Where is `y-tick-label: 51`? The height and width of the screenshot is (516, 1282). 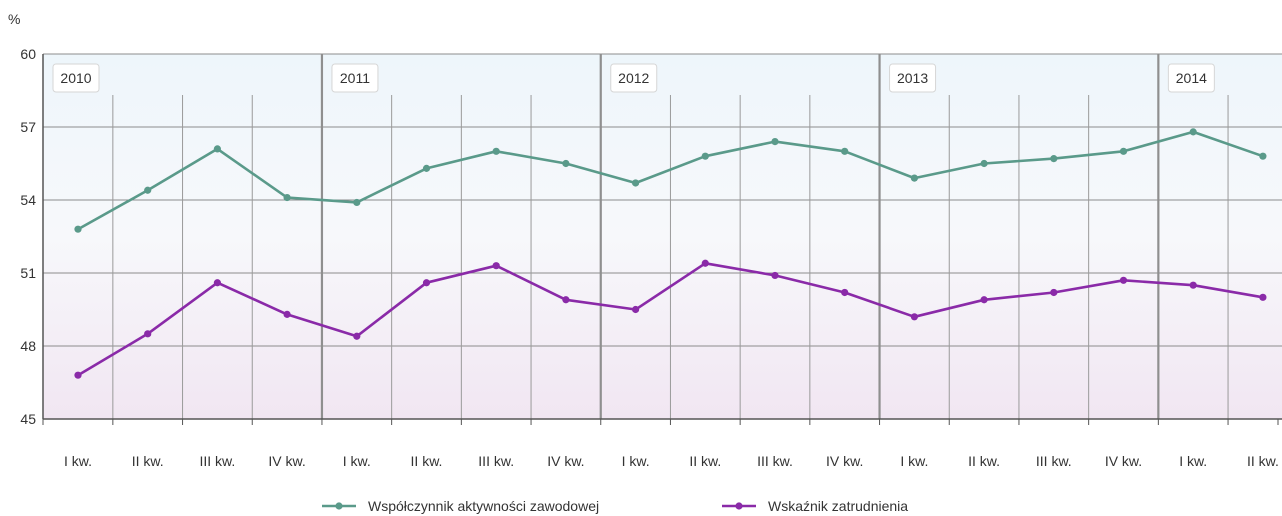 y-tick-label: 51 is located at coordinates (28, 273).